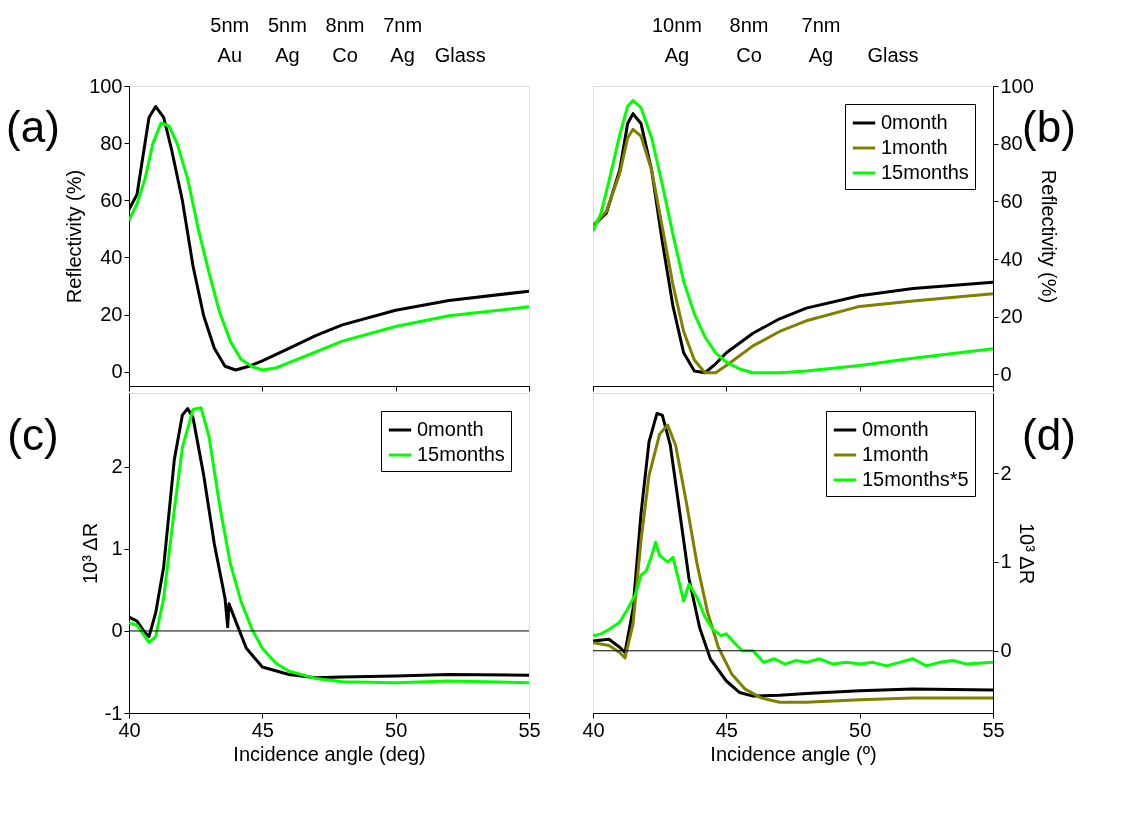  Describe the element at coordinates (1011, 143) in the screenshot. I see `y2-tick-label: 80` at that location.